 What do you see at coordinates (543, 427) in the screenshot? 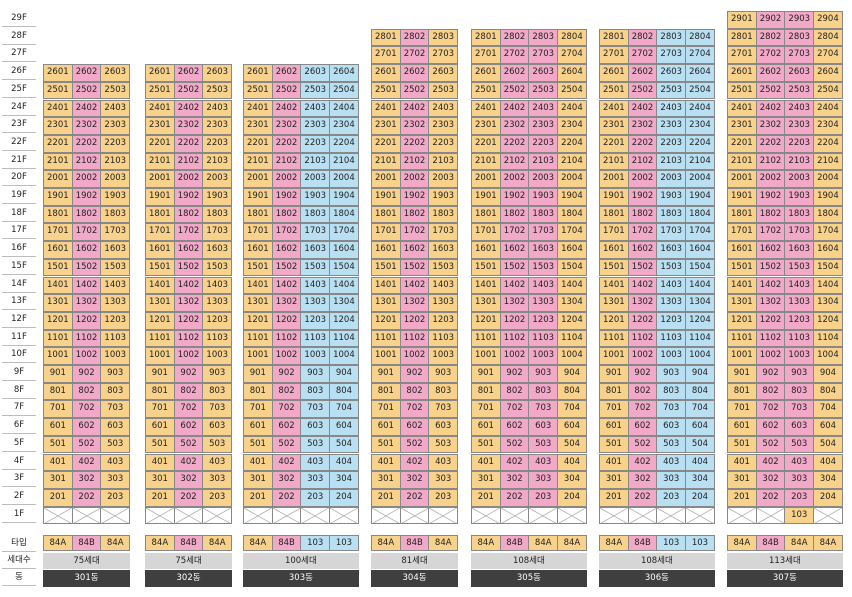
I see `unit-305동-603: 603` at bounding box center [543, 427].